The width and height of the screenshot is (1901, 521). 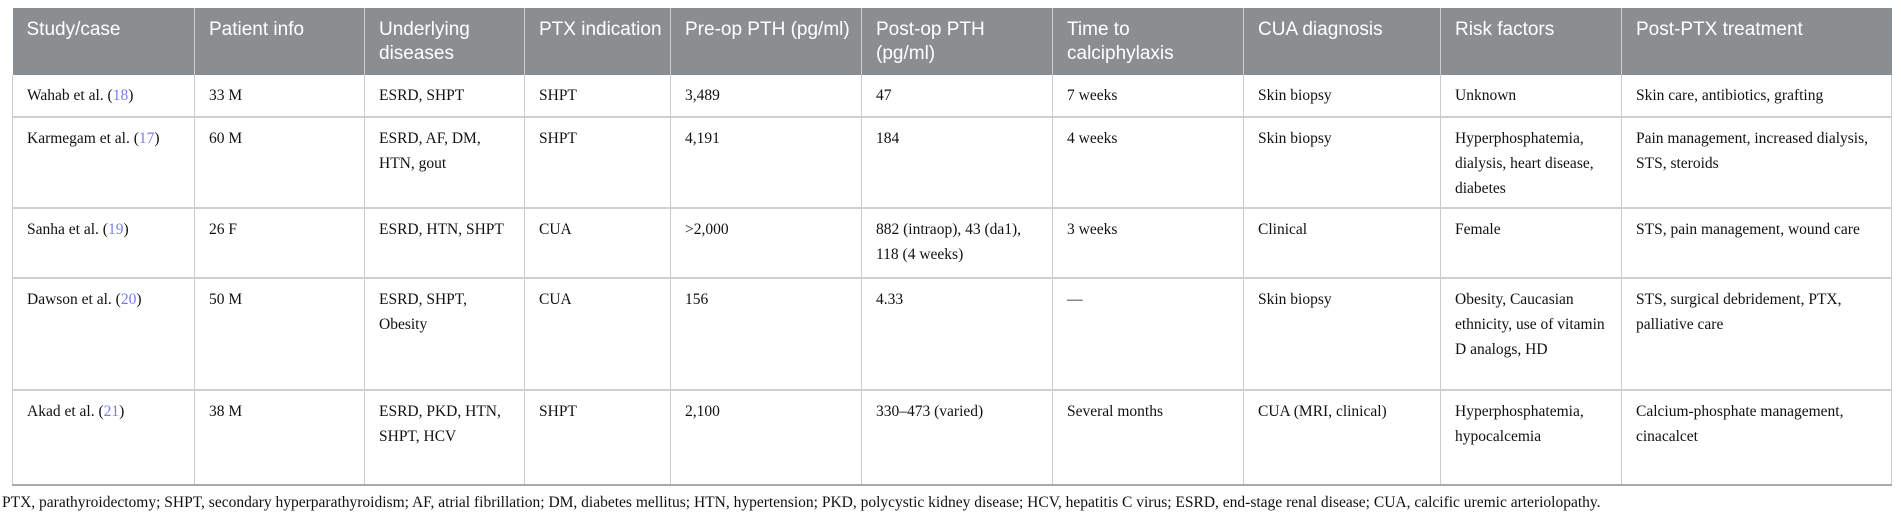 What do you see at coordinates (1148, 162) in the screenshot?
I see `cell-time-to-calciphylaxis: 4 weeks` at bounding box center [1148, 162].